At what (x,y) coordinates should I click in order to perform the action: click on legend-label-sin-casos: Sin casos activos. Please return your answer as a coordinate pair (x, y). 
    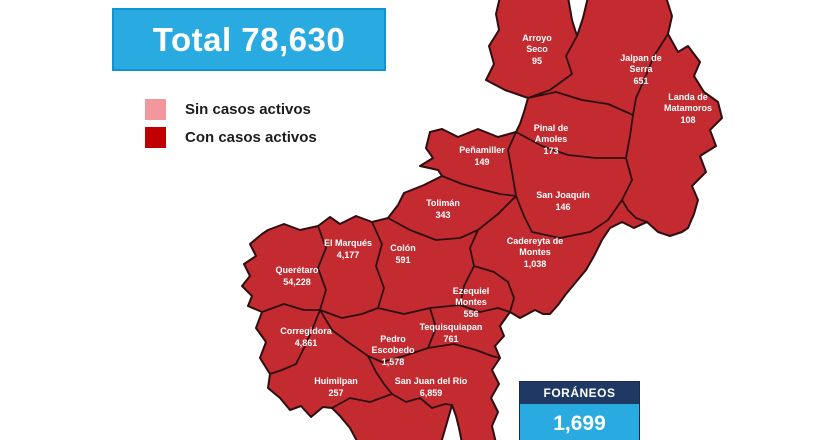
    Looking at the image, I should click on (248, 109).